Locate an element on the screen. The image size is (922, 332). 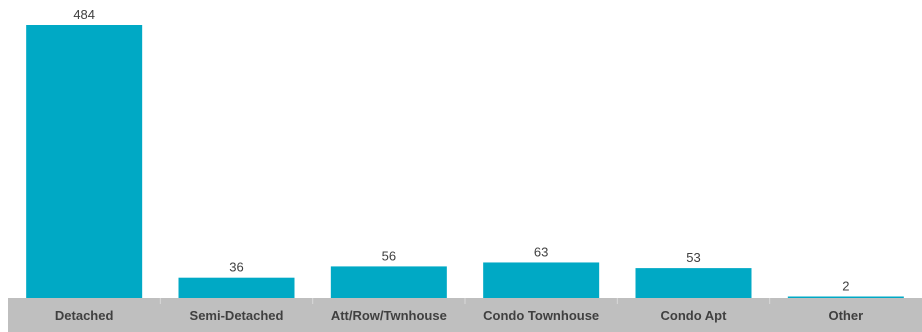
bar-condo-townhouse is located at coordinates (541, 280).